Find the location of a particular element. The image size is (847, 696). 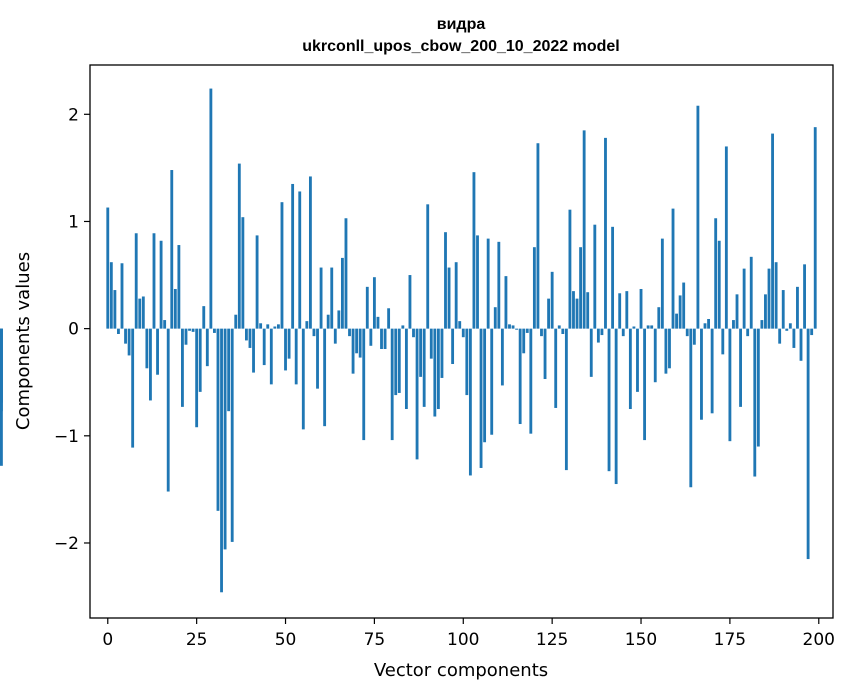

chart-title: видра is located at coordinates (461, 24).